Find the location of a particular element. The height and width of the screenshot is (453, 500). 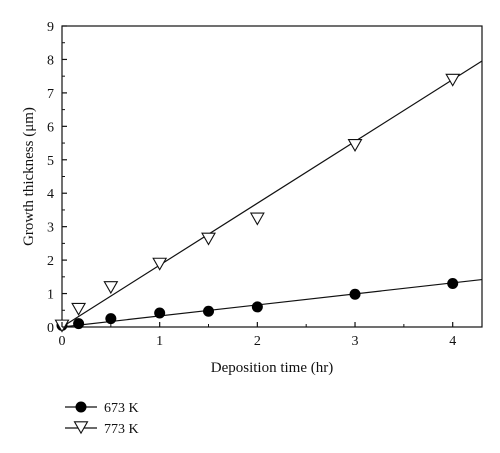

y-tick-label: 5 is located at coordinates (50, 161).